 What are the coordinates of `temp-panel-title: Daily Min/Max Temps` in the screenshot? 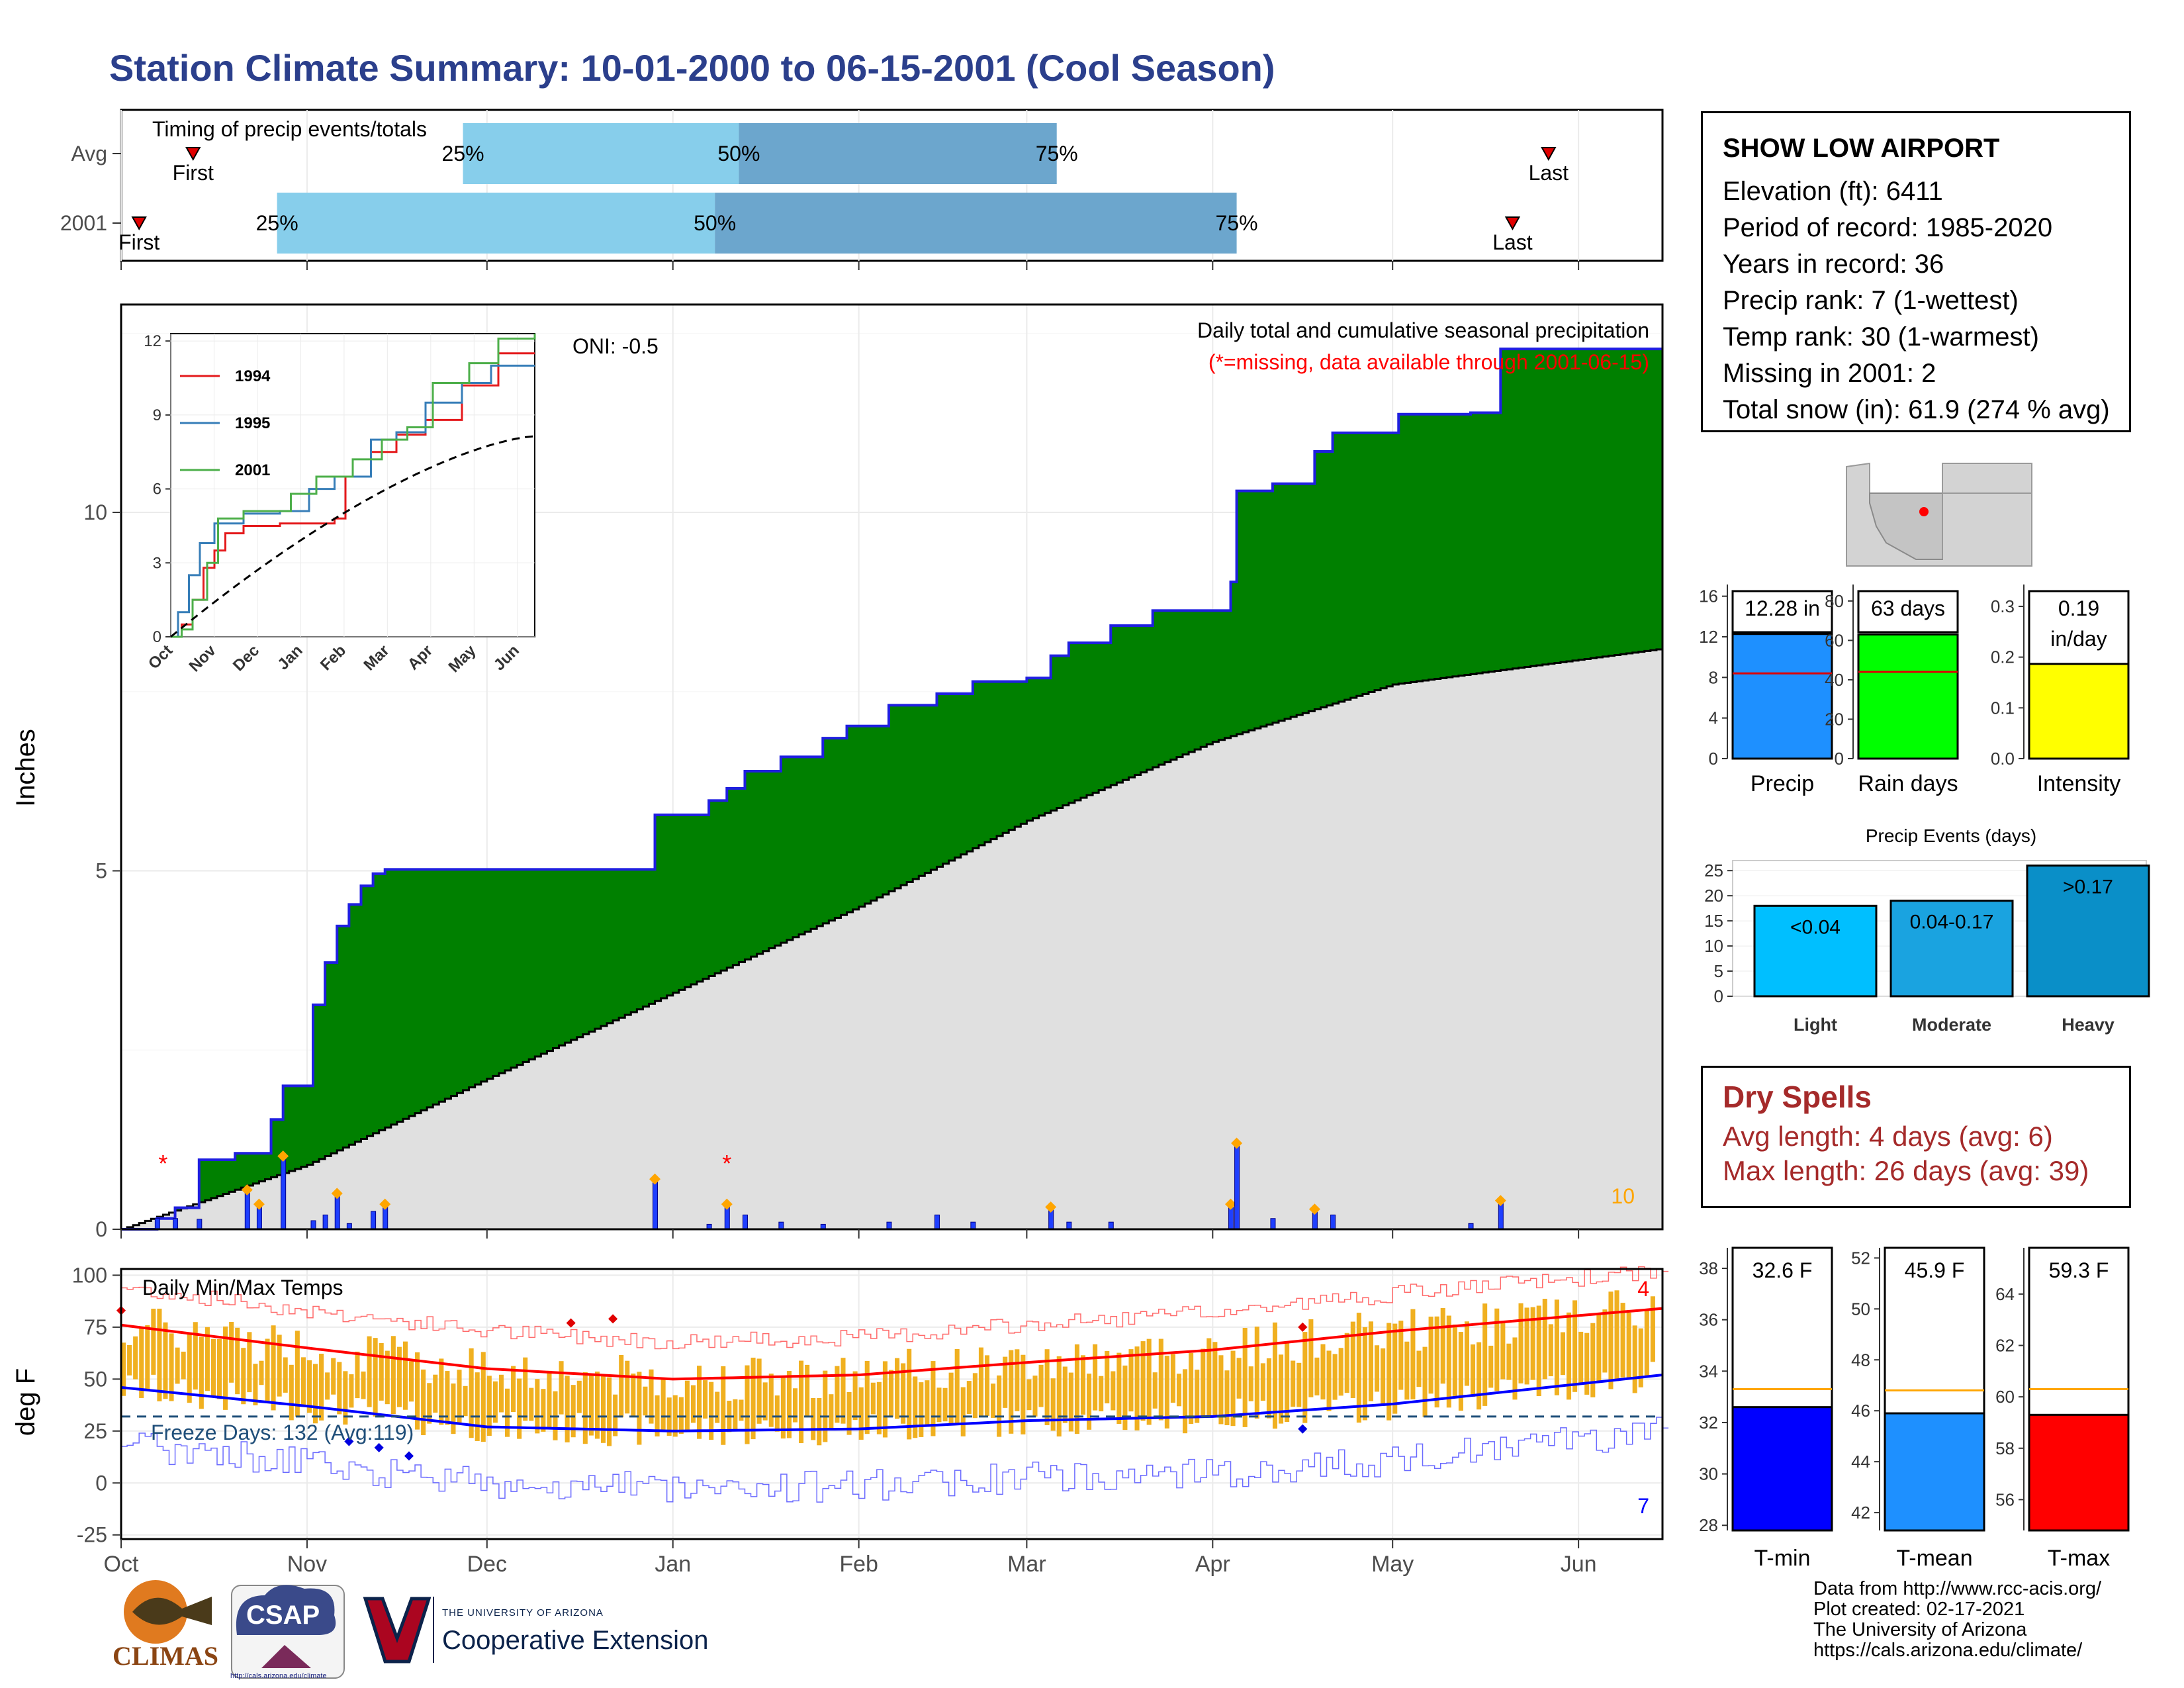 It's located at (242, 1287).